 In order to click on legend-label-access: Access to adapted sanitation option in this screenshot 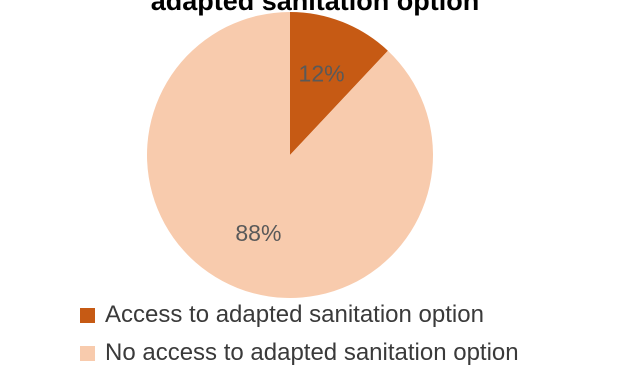, I will do `click(294, 314)`.